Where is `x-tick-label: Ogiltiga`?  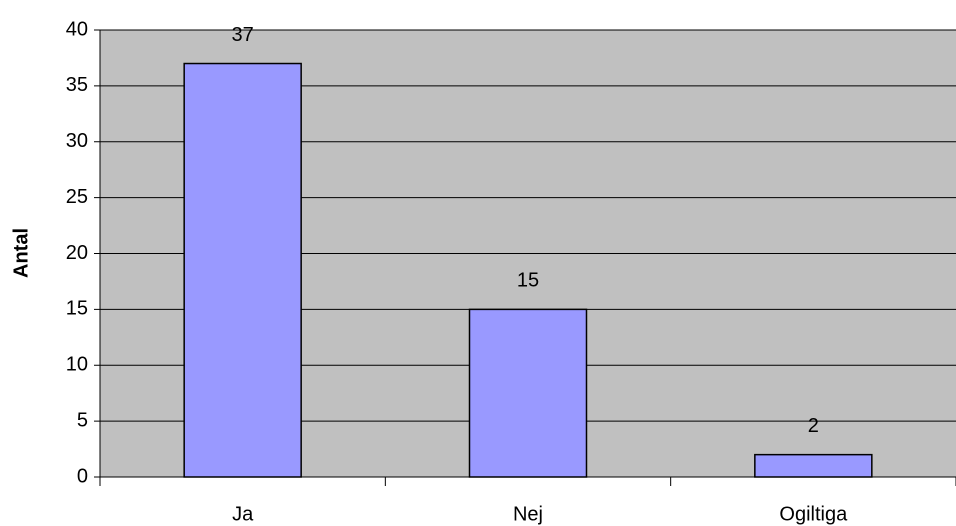 x-tick-label: Ogiltiga is located at coordinates (813, 514).